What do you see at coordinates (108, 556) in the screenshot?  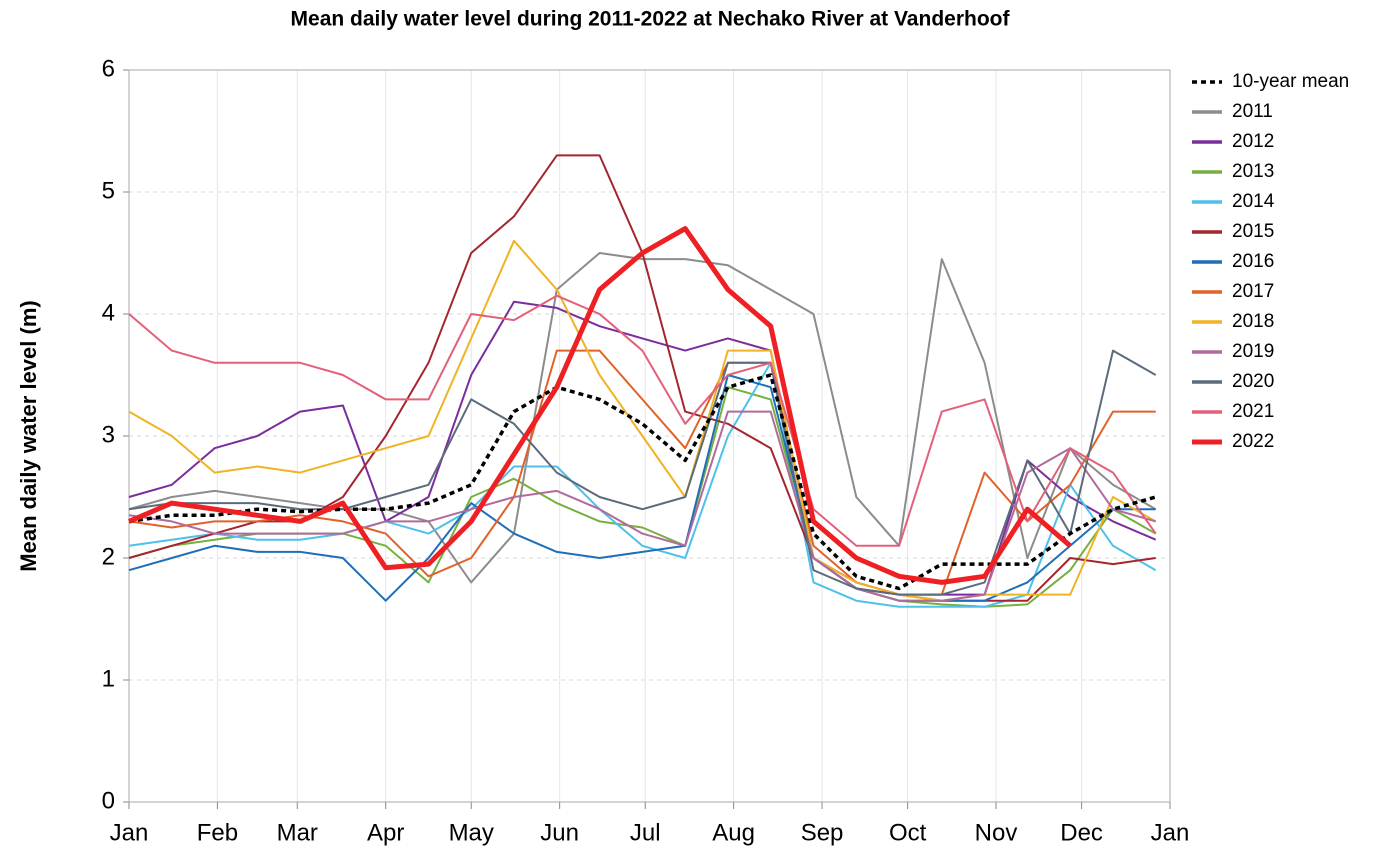 I see `y-tick-label: 2` at bounding box center [108, 556].